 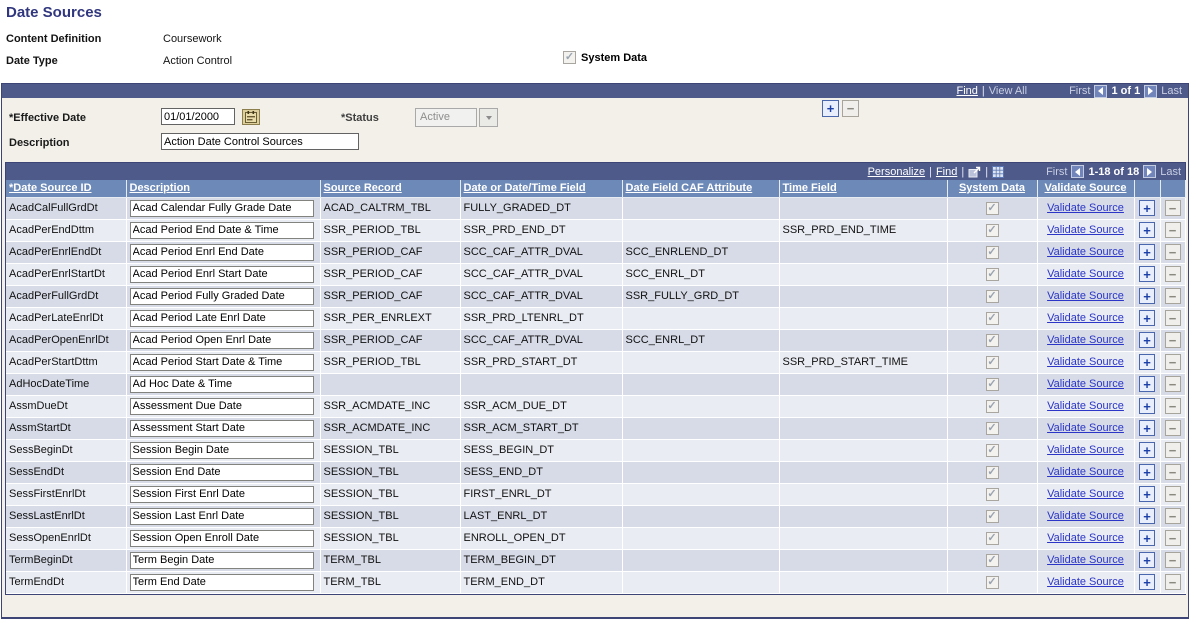 What do you see at coordinates (66, 450) in the screenshot?
I see `date-source-id-cell: SessBeginDt` at bounding box center [66, 450].